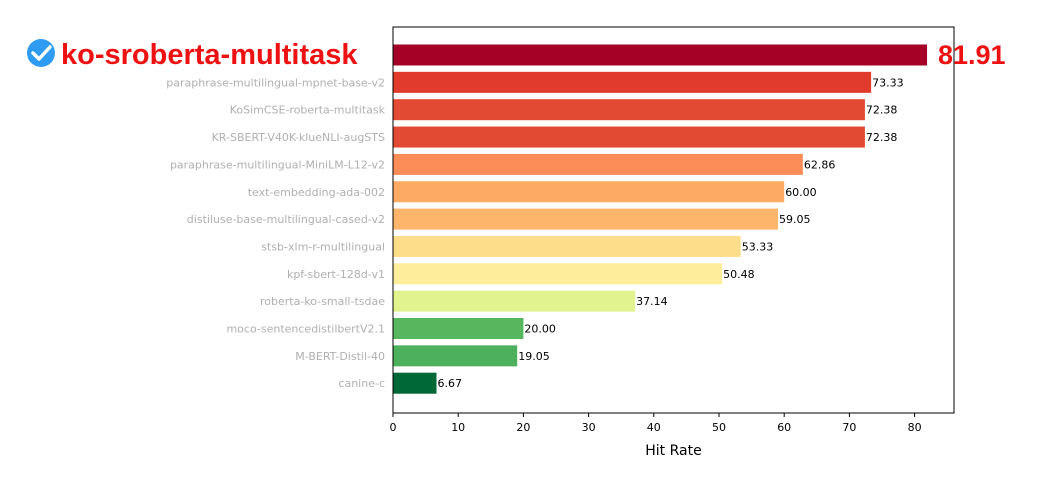  I want to click on value-label-2: 72.38, so click(882, 110).